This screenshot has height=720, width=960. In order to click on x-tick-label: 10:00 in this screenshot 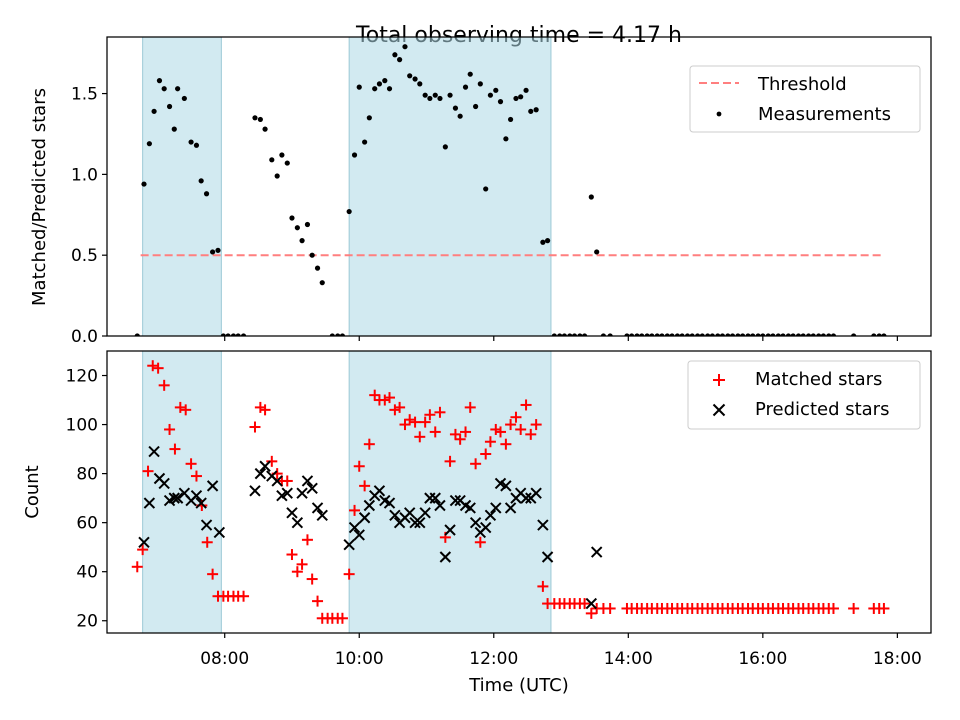, I will do `click(359, 659)`.